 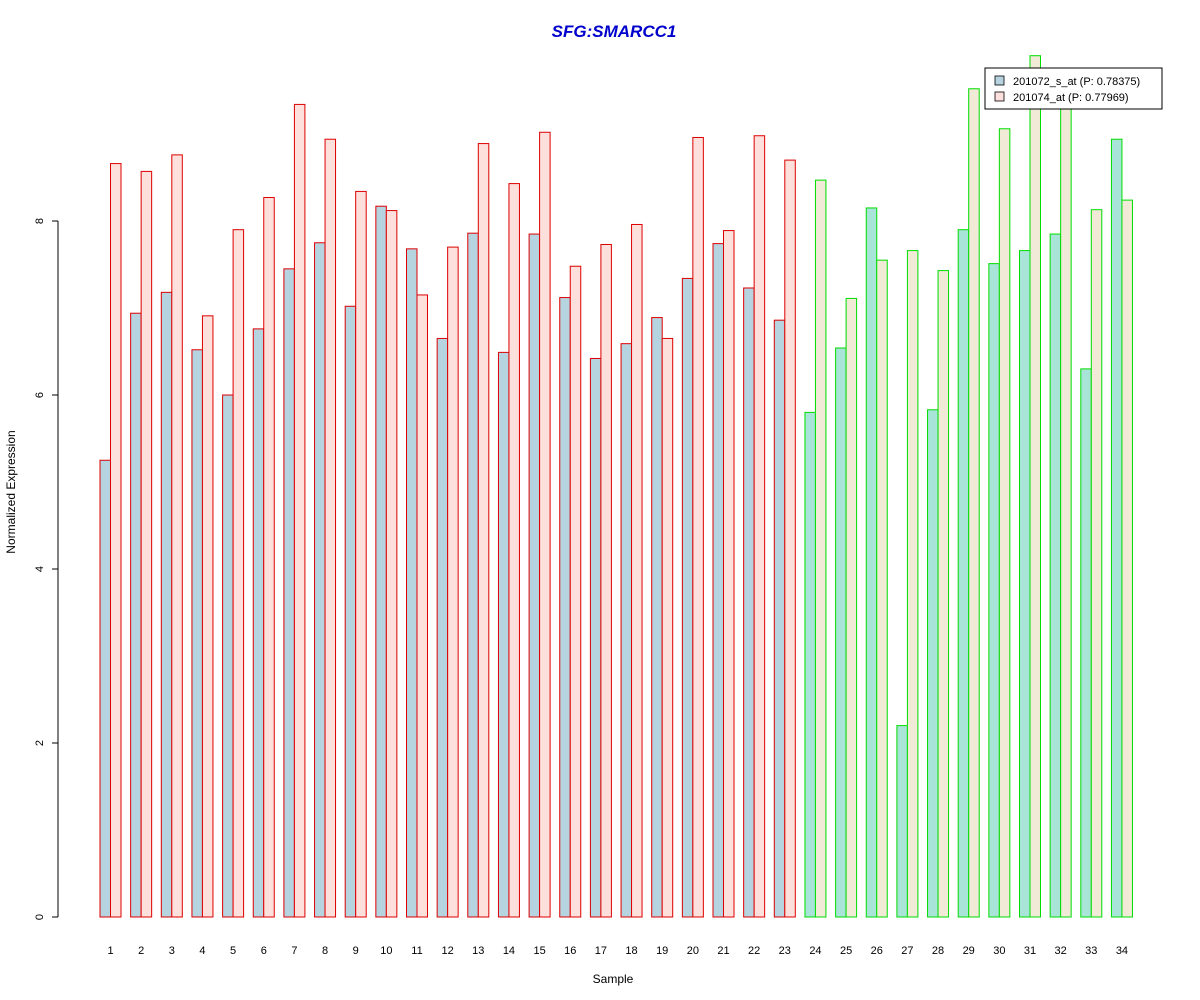 I want to click on x-tick-label: 4, so click(x=202, y=951).